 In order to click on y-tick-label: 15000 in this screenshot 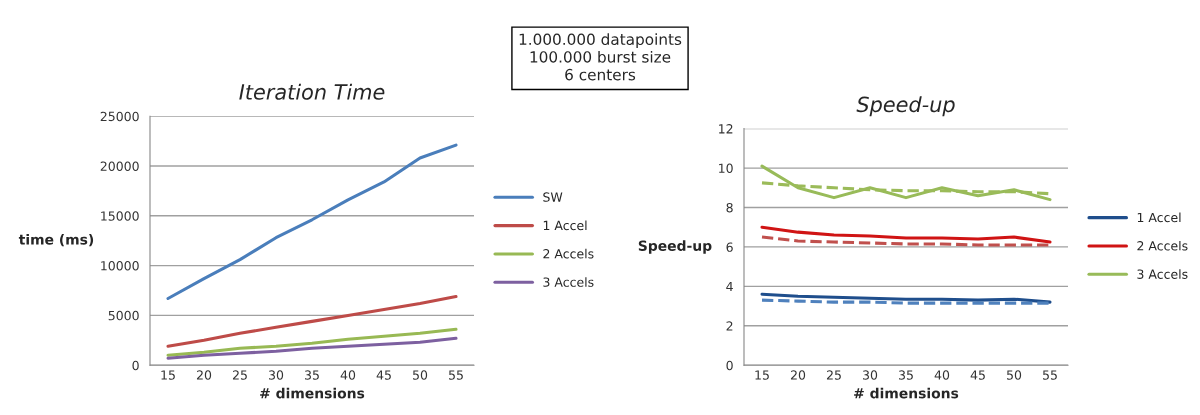, I will do `click(120, 216)`.